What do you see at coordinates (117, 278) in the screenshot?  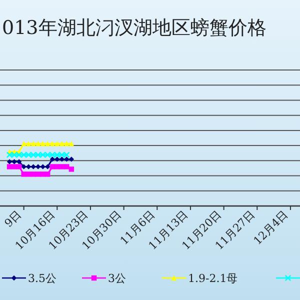 I see `legend-label: 3公` at bounding box center [117, 278].